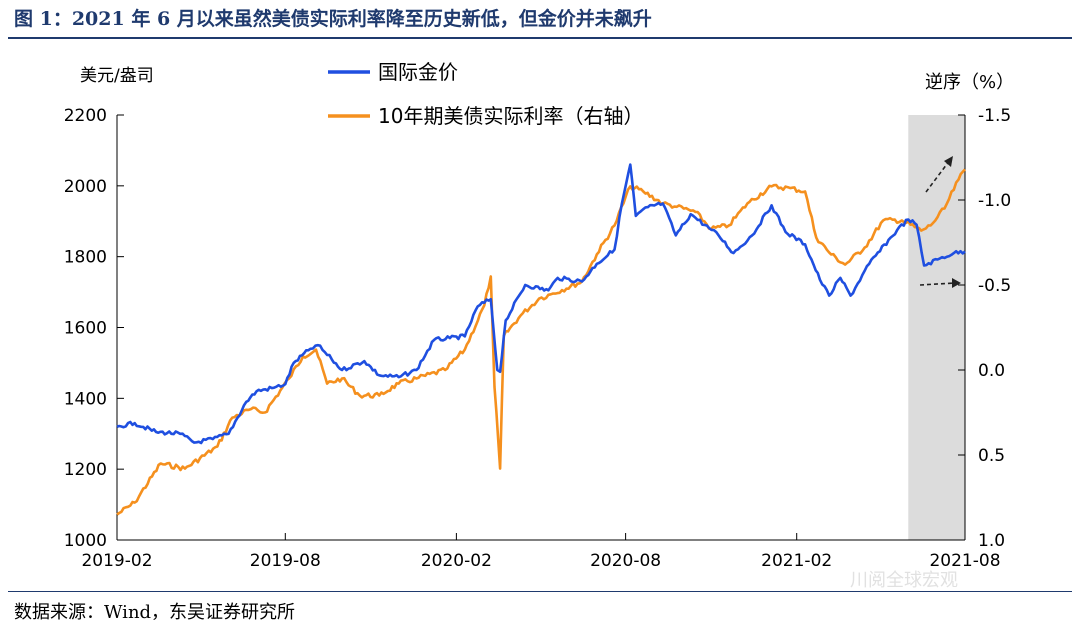  I want to click on right-tick-label: -1.0, so click(994, 201).